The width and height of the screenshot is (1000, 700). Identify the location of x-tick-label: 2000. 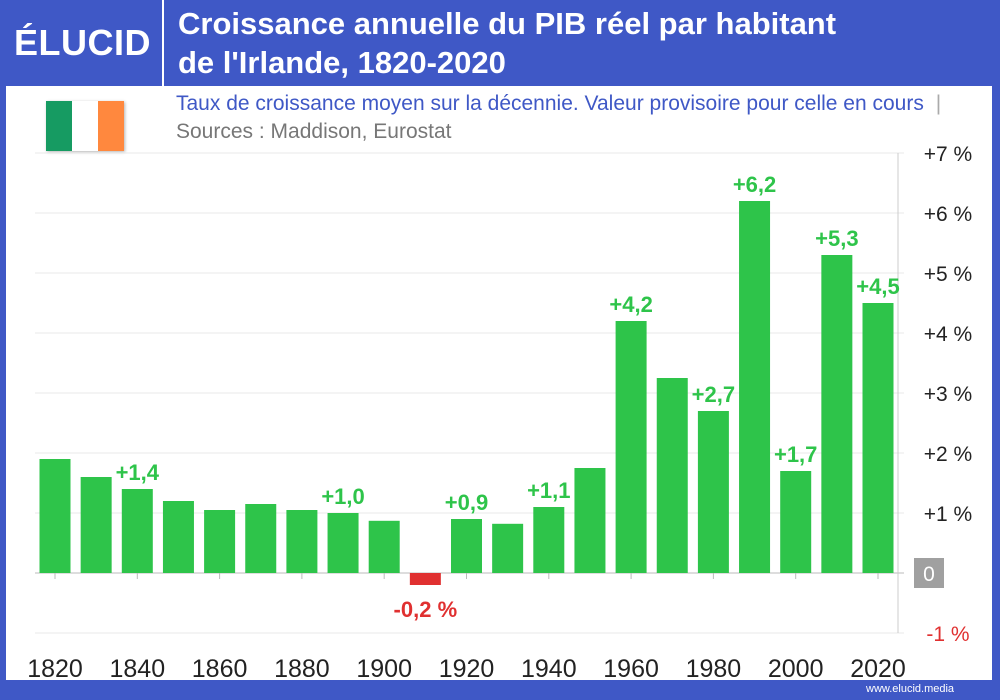
(796, 669).